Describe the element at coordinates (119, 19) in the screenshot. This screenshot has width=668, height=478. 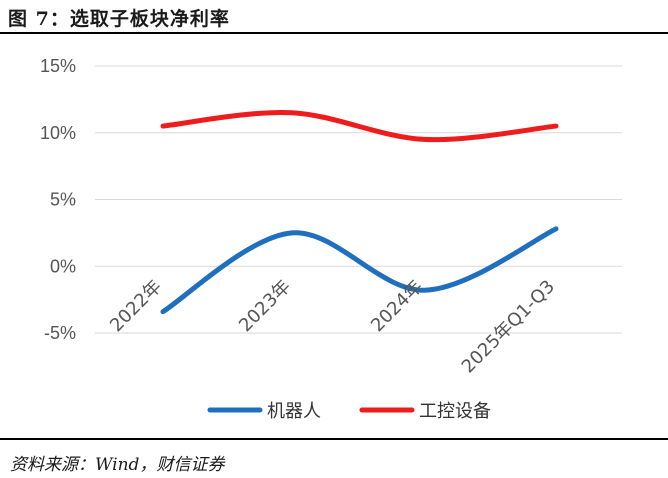
I see `figure-title: 图 7：选取子板块净利率` at that location.